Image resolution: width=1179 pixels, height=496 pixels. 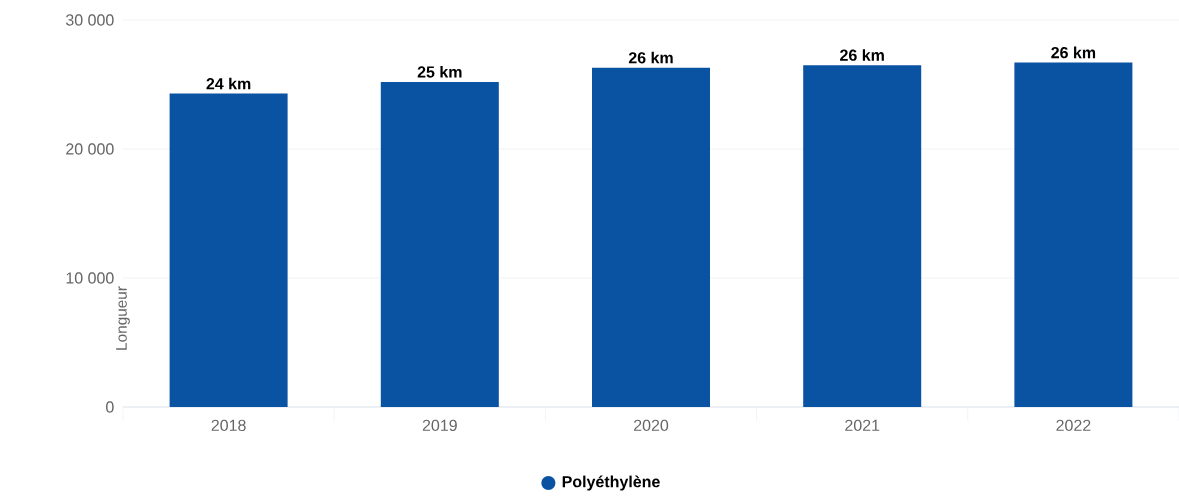 What do you see at coordinates (439, 425) in the screenshot?
I see `x-tick-label: 2019` at bounding box center [439, 425].